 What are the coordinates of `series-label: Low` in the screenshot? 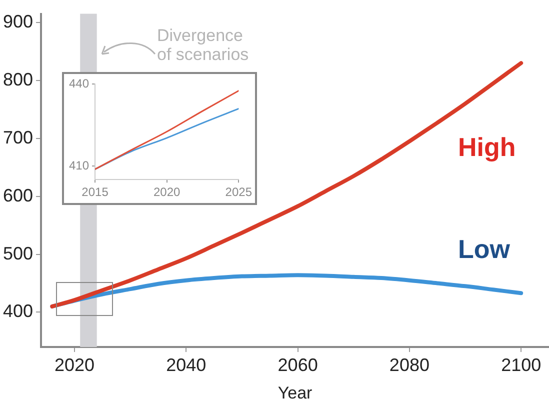 It's located at (484, 249).